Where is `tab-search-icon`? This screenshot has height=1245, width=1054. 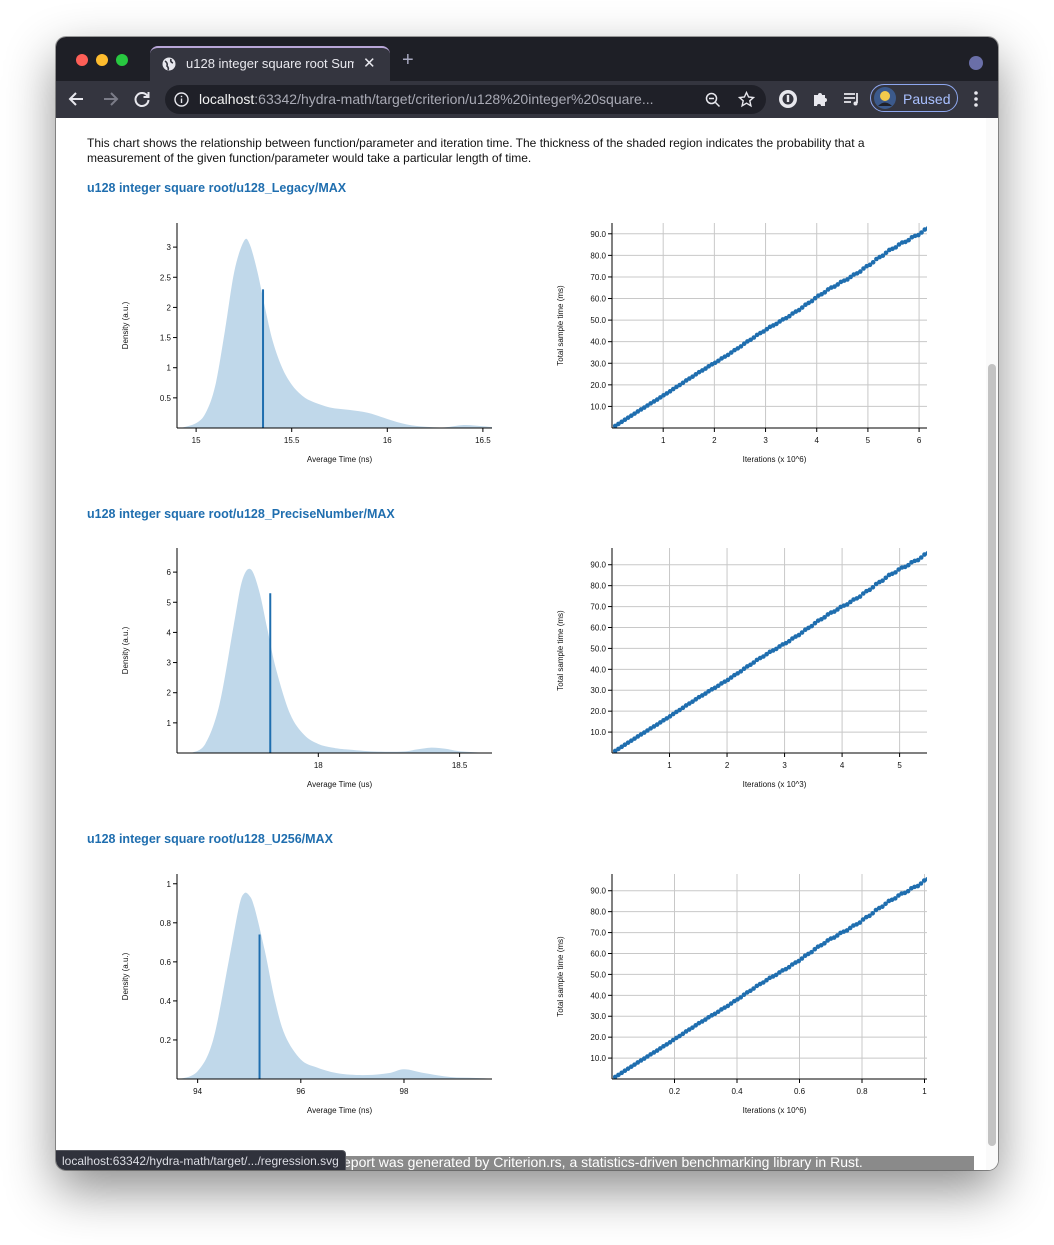
tab-search-icon is located at coordinates (976, 63).